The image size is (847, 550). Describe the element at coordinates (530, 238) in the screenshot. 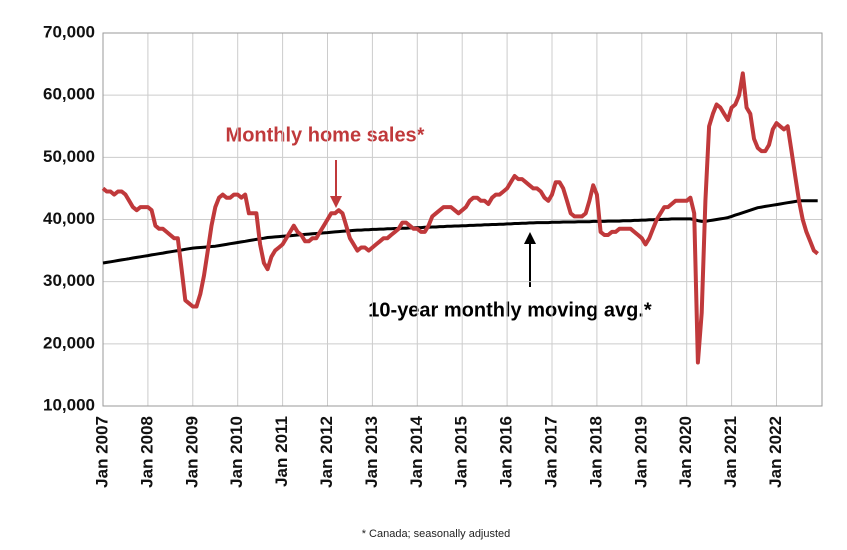

I see `avg-arrowhead` at that location.